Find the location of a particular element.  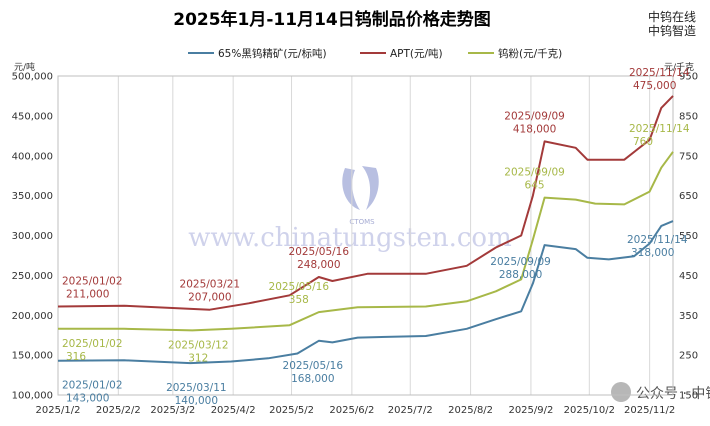

annotation-value: 288,000 is located at coordinates (520, 275).